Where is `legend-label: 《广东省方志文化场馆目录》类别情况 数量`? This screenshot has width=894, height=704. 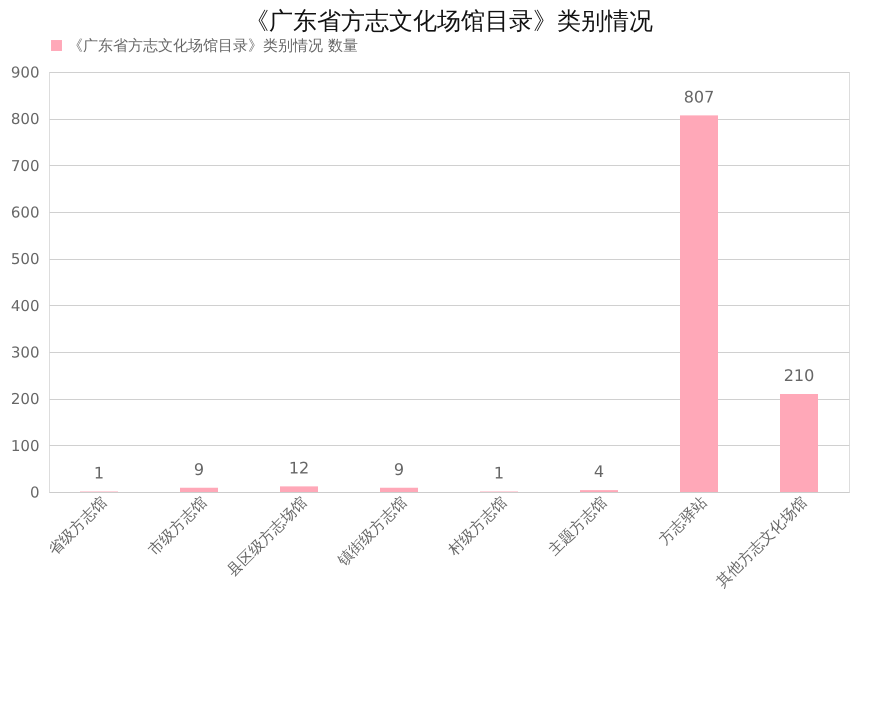
legend-label: 《广东省方志文化场馆目录》类别情况 数量 is located at coordinates (213, 45).